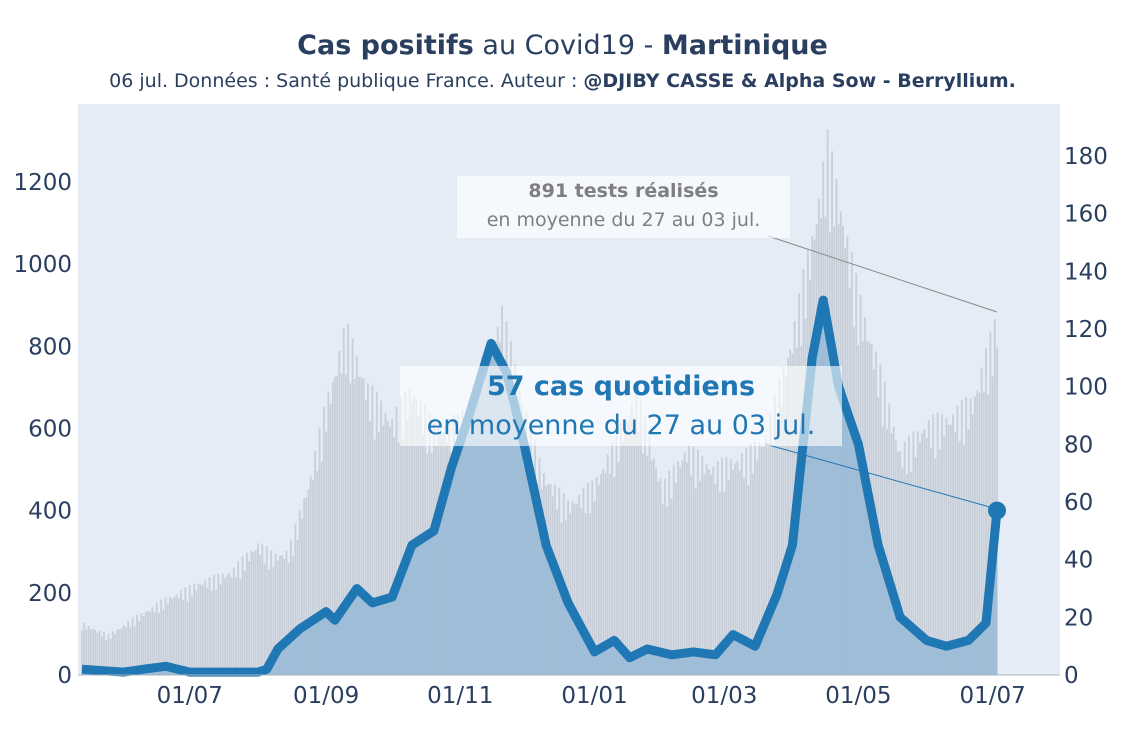 This screenshot has width=1125, height=750. I want to click on x-tick-label: 01/09, so click(326, 696).